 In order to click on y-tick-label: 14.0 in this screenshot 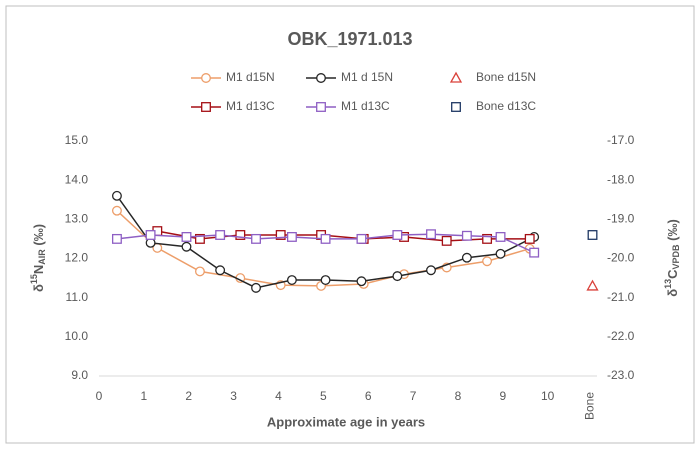, I will do `click(77, 179)`.